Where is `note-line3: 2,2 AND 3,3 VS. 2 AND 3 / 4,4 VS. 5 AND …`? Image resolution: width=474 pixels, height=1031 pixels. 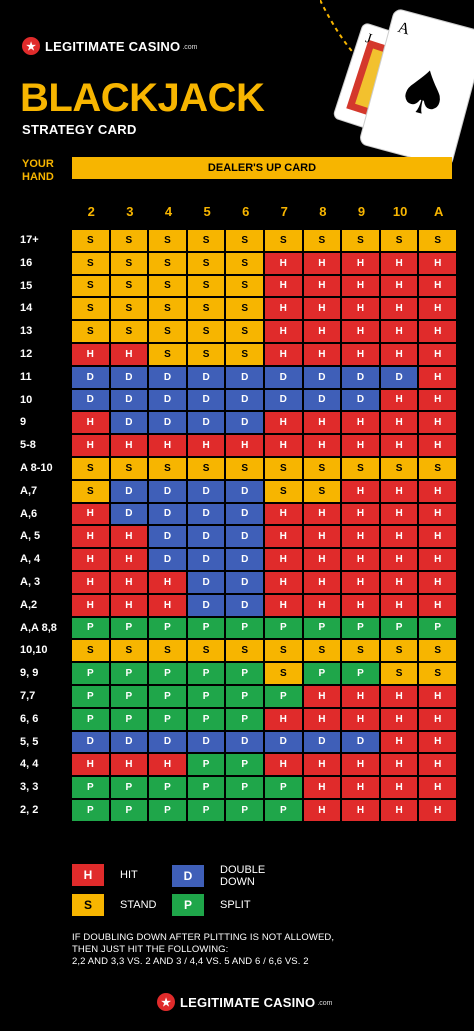 note-line3: 2,2 AND 3,3 VS. 2 AND 3 / 4,4 VS. 5 AND … is located at coordinates (190, 961).